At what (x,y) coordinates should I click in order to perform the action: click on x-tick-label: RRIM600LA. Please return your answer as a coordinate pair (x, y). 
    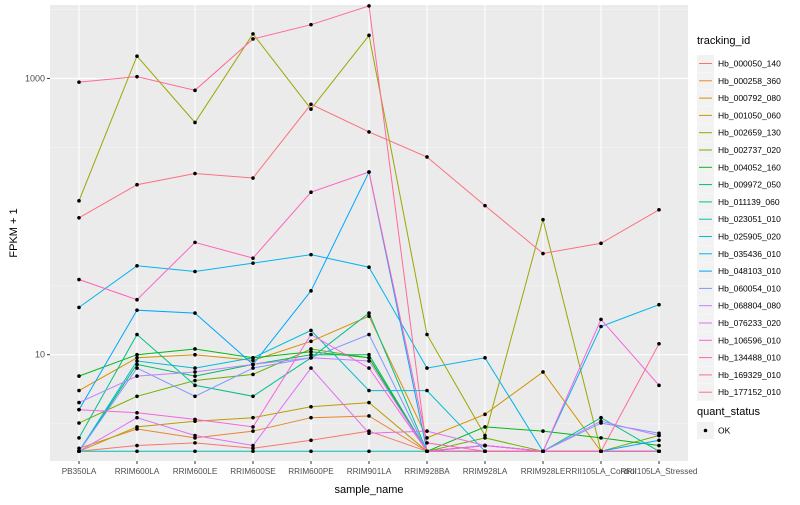
    Looking at the image, I should click on (137, 471).